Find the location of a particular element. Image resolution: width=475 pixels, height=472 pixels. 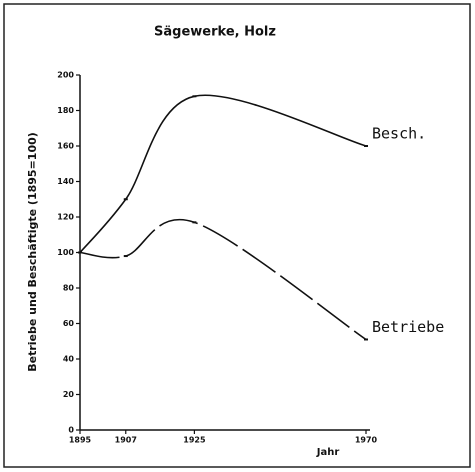

series-label: Besch. is located at coordinates (399, 134).